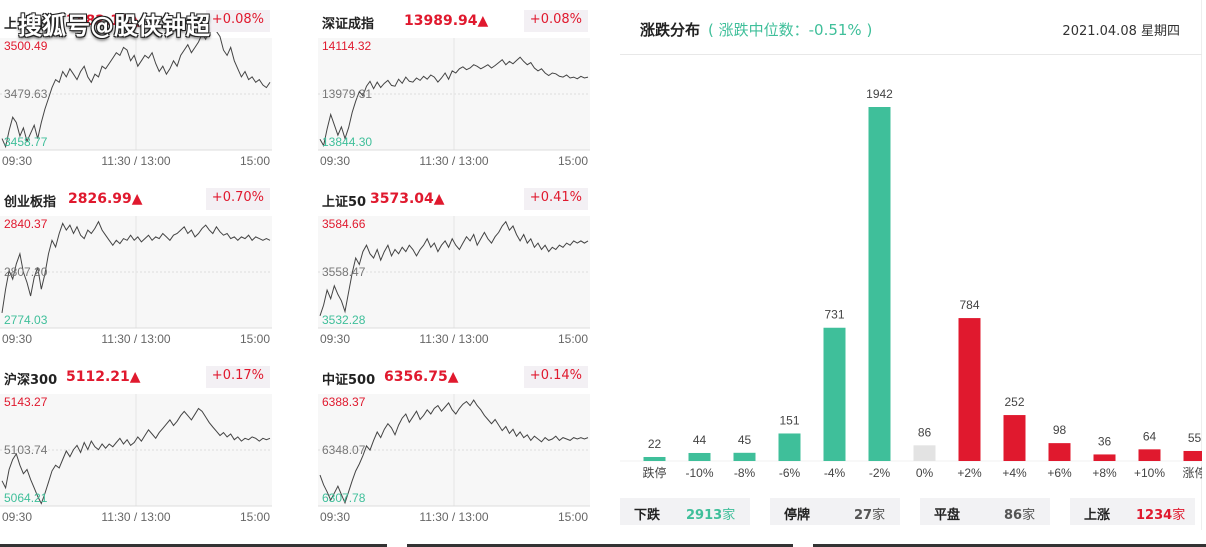 This screenshot has width=1206, height=547. What do you see at coordinates (699, 473) in the screenshot?
I see `bar-category-label: -10%` at bounding box center [699, 473].